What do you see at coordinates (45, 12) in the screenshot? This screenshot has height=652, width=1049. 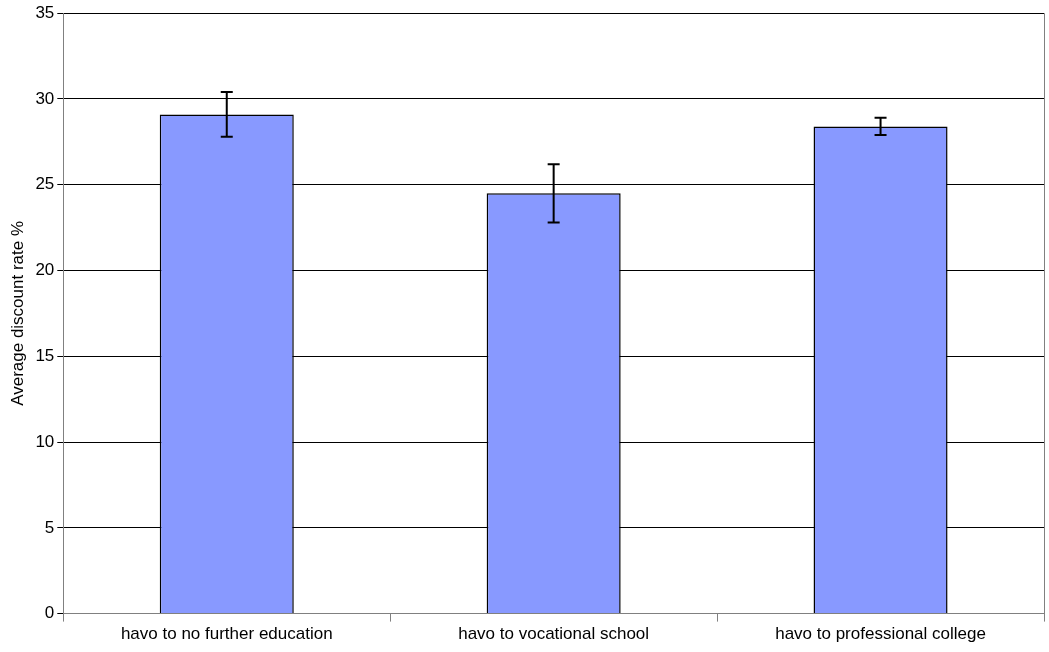 I see `y-tick-label: 35` at bounding box center [45, 12].